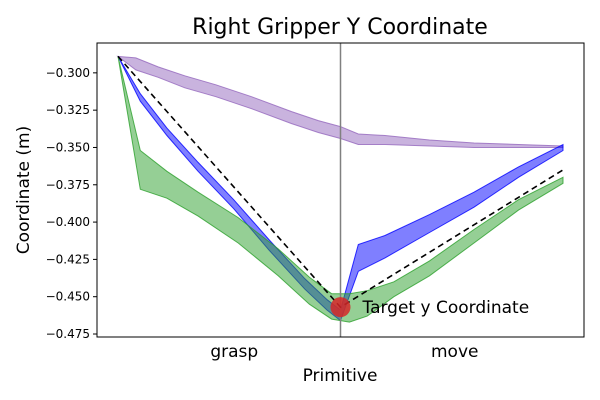 This screenshot has height=400, width=600. I want to click on x-axis: grasp move, so click(344, 352).